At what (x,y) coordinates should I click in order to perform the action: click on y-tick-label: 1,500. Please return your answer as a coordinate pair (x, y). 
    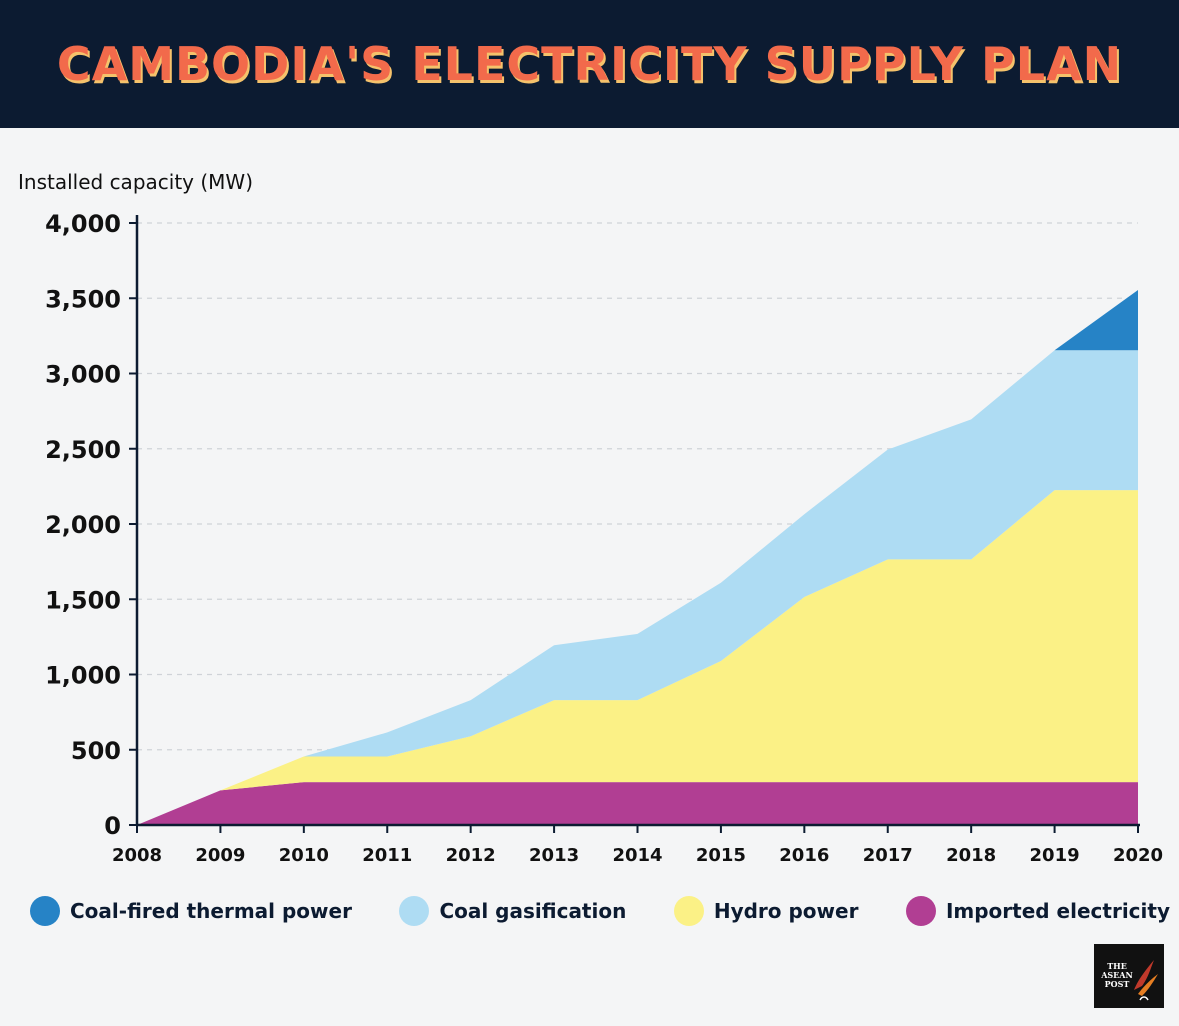
    Looking at the image, I should click on (83, 600).